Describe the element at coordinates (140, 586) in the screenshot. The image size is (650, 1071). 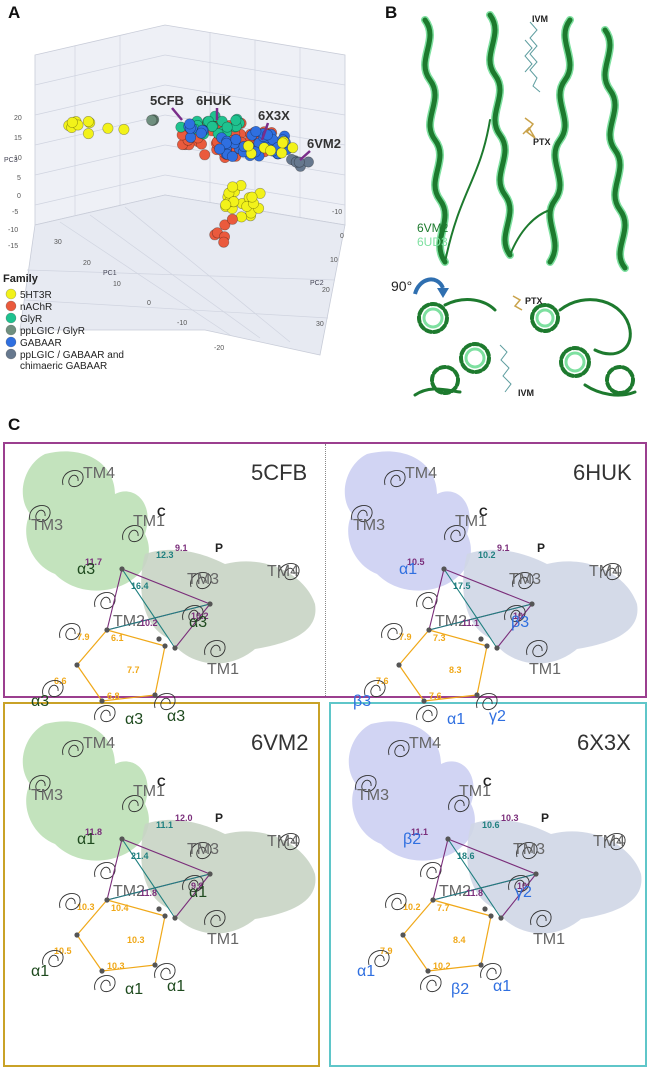
I see `distance-value-teal: 16.4` at that location.